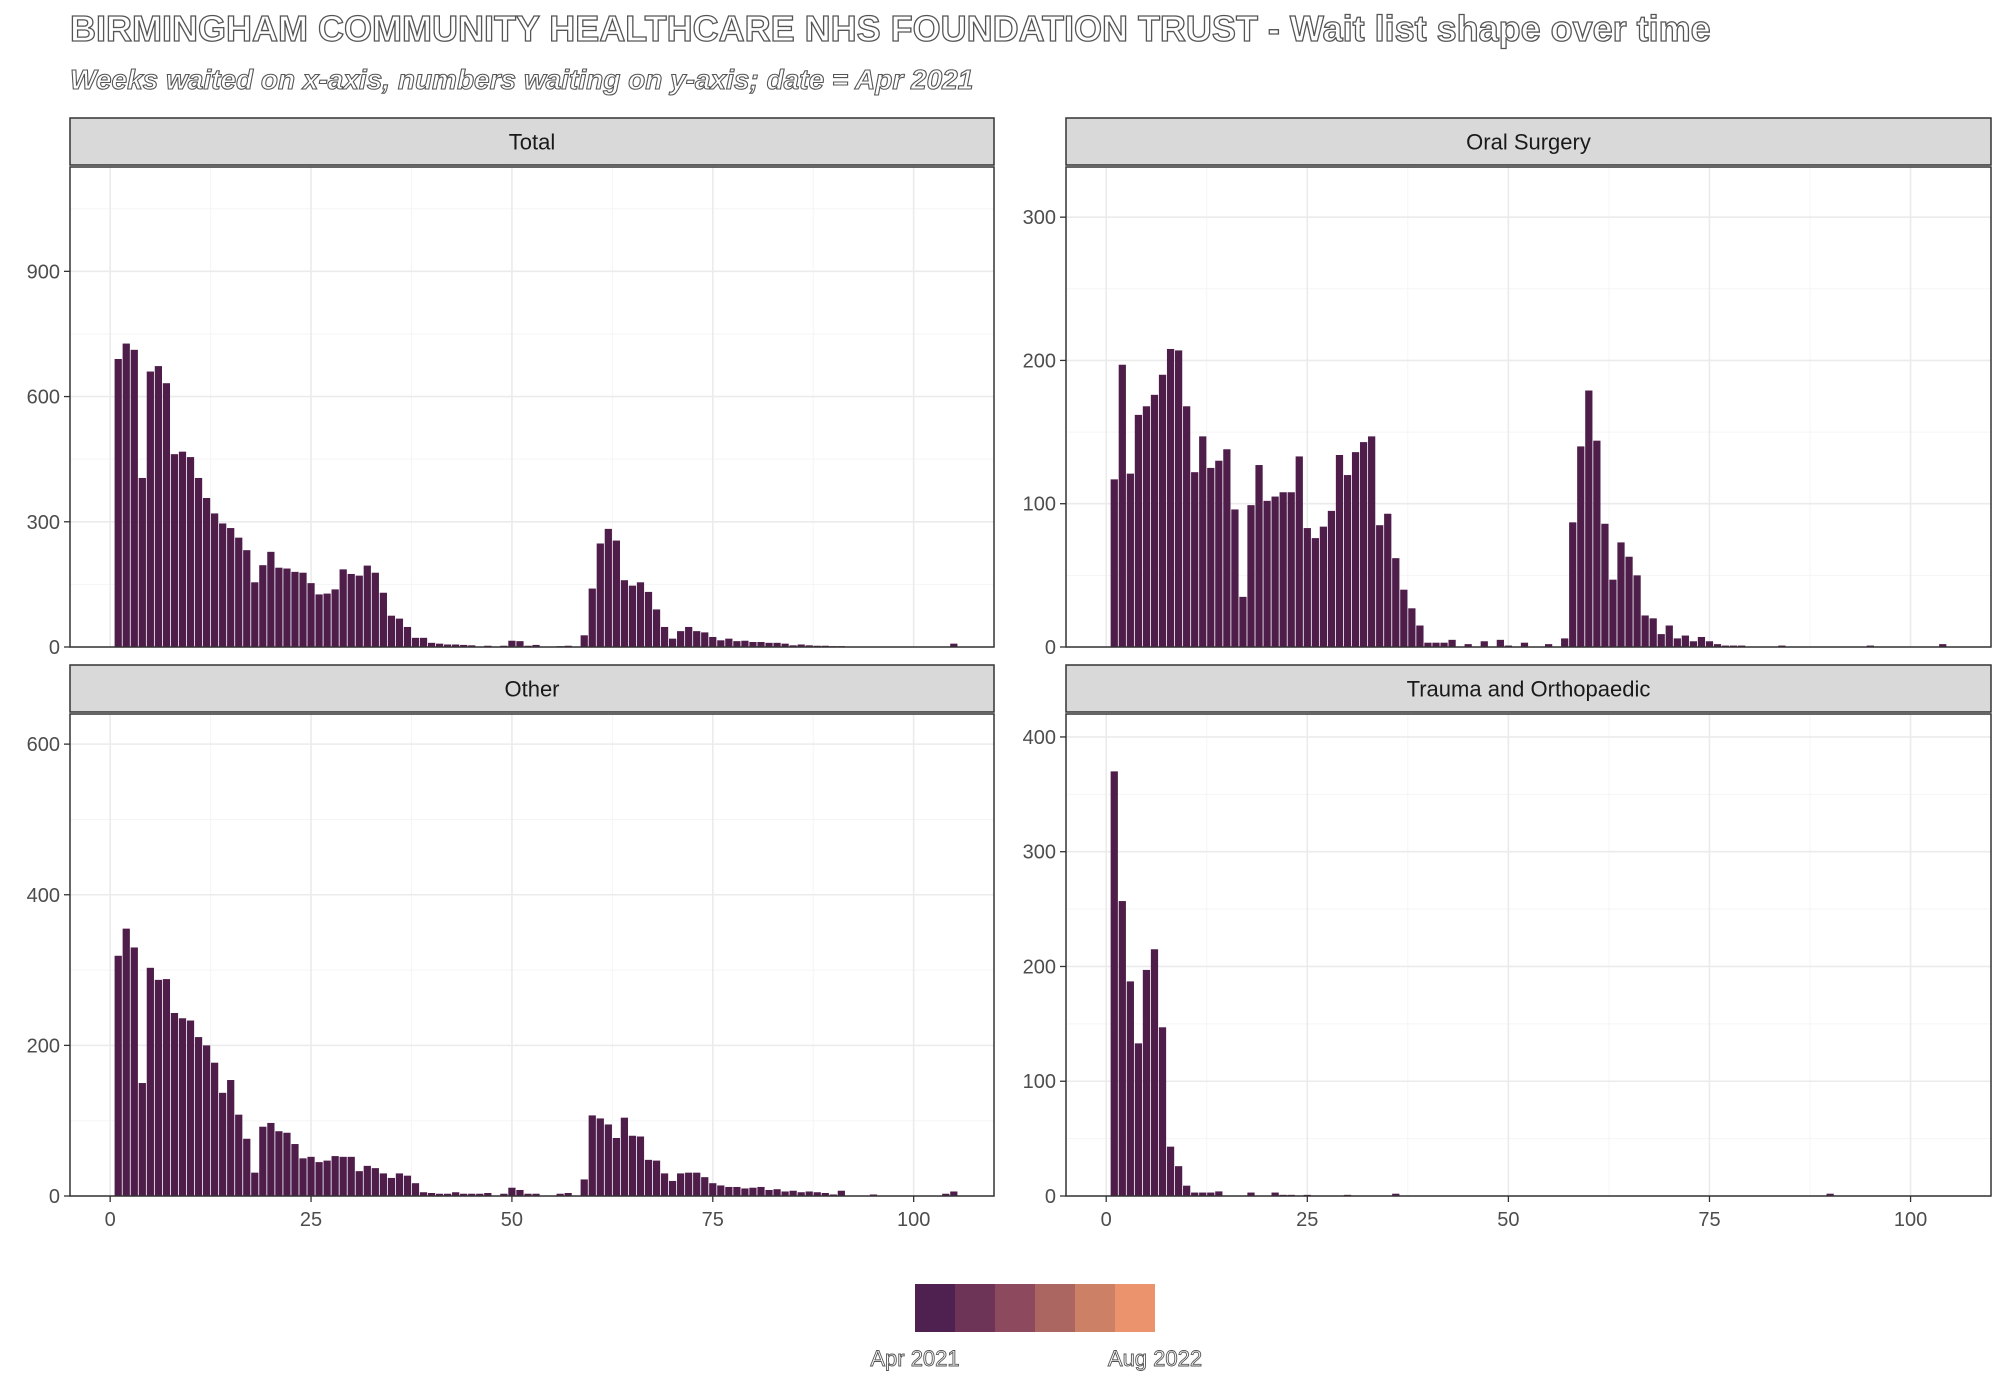 This screenshot has width=2000, height=1400. I want to click on facet-strip, so click(532, 688).